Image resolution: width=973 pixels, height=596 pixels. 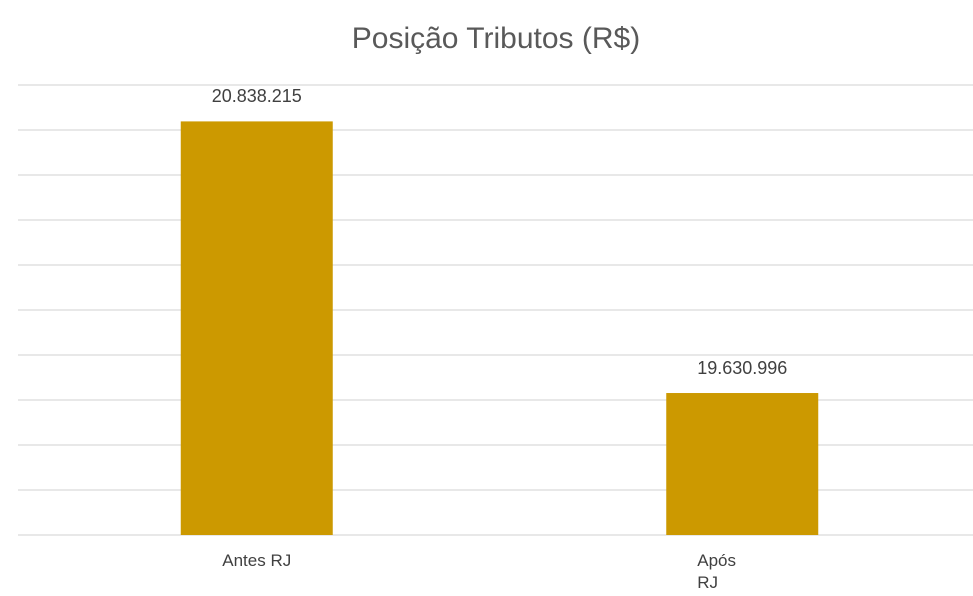 I want to click on data-label: 19.630.996, so click(x=742, y=368).